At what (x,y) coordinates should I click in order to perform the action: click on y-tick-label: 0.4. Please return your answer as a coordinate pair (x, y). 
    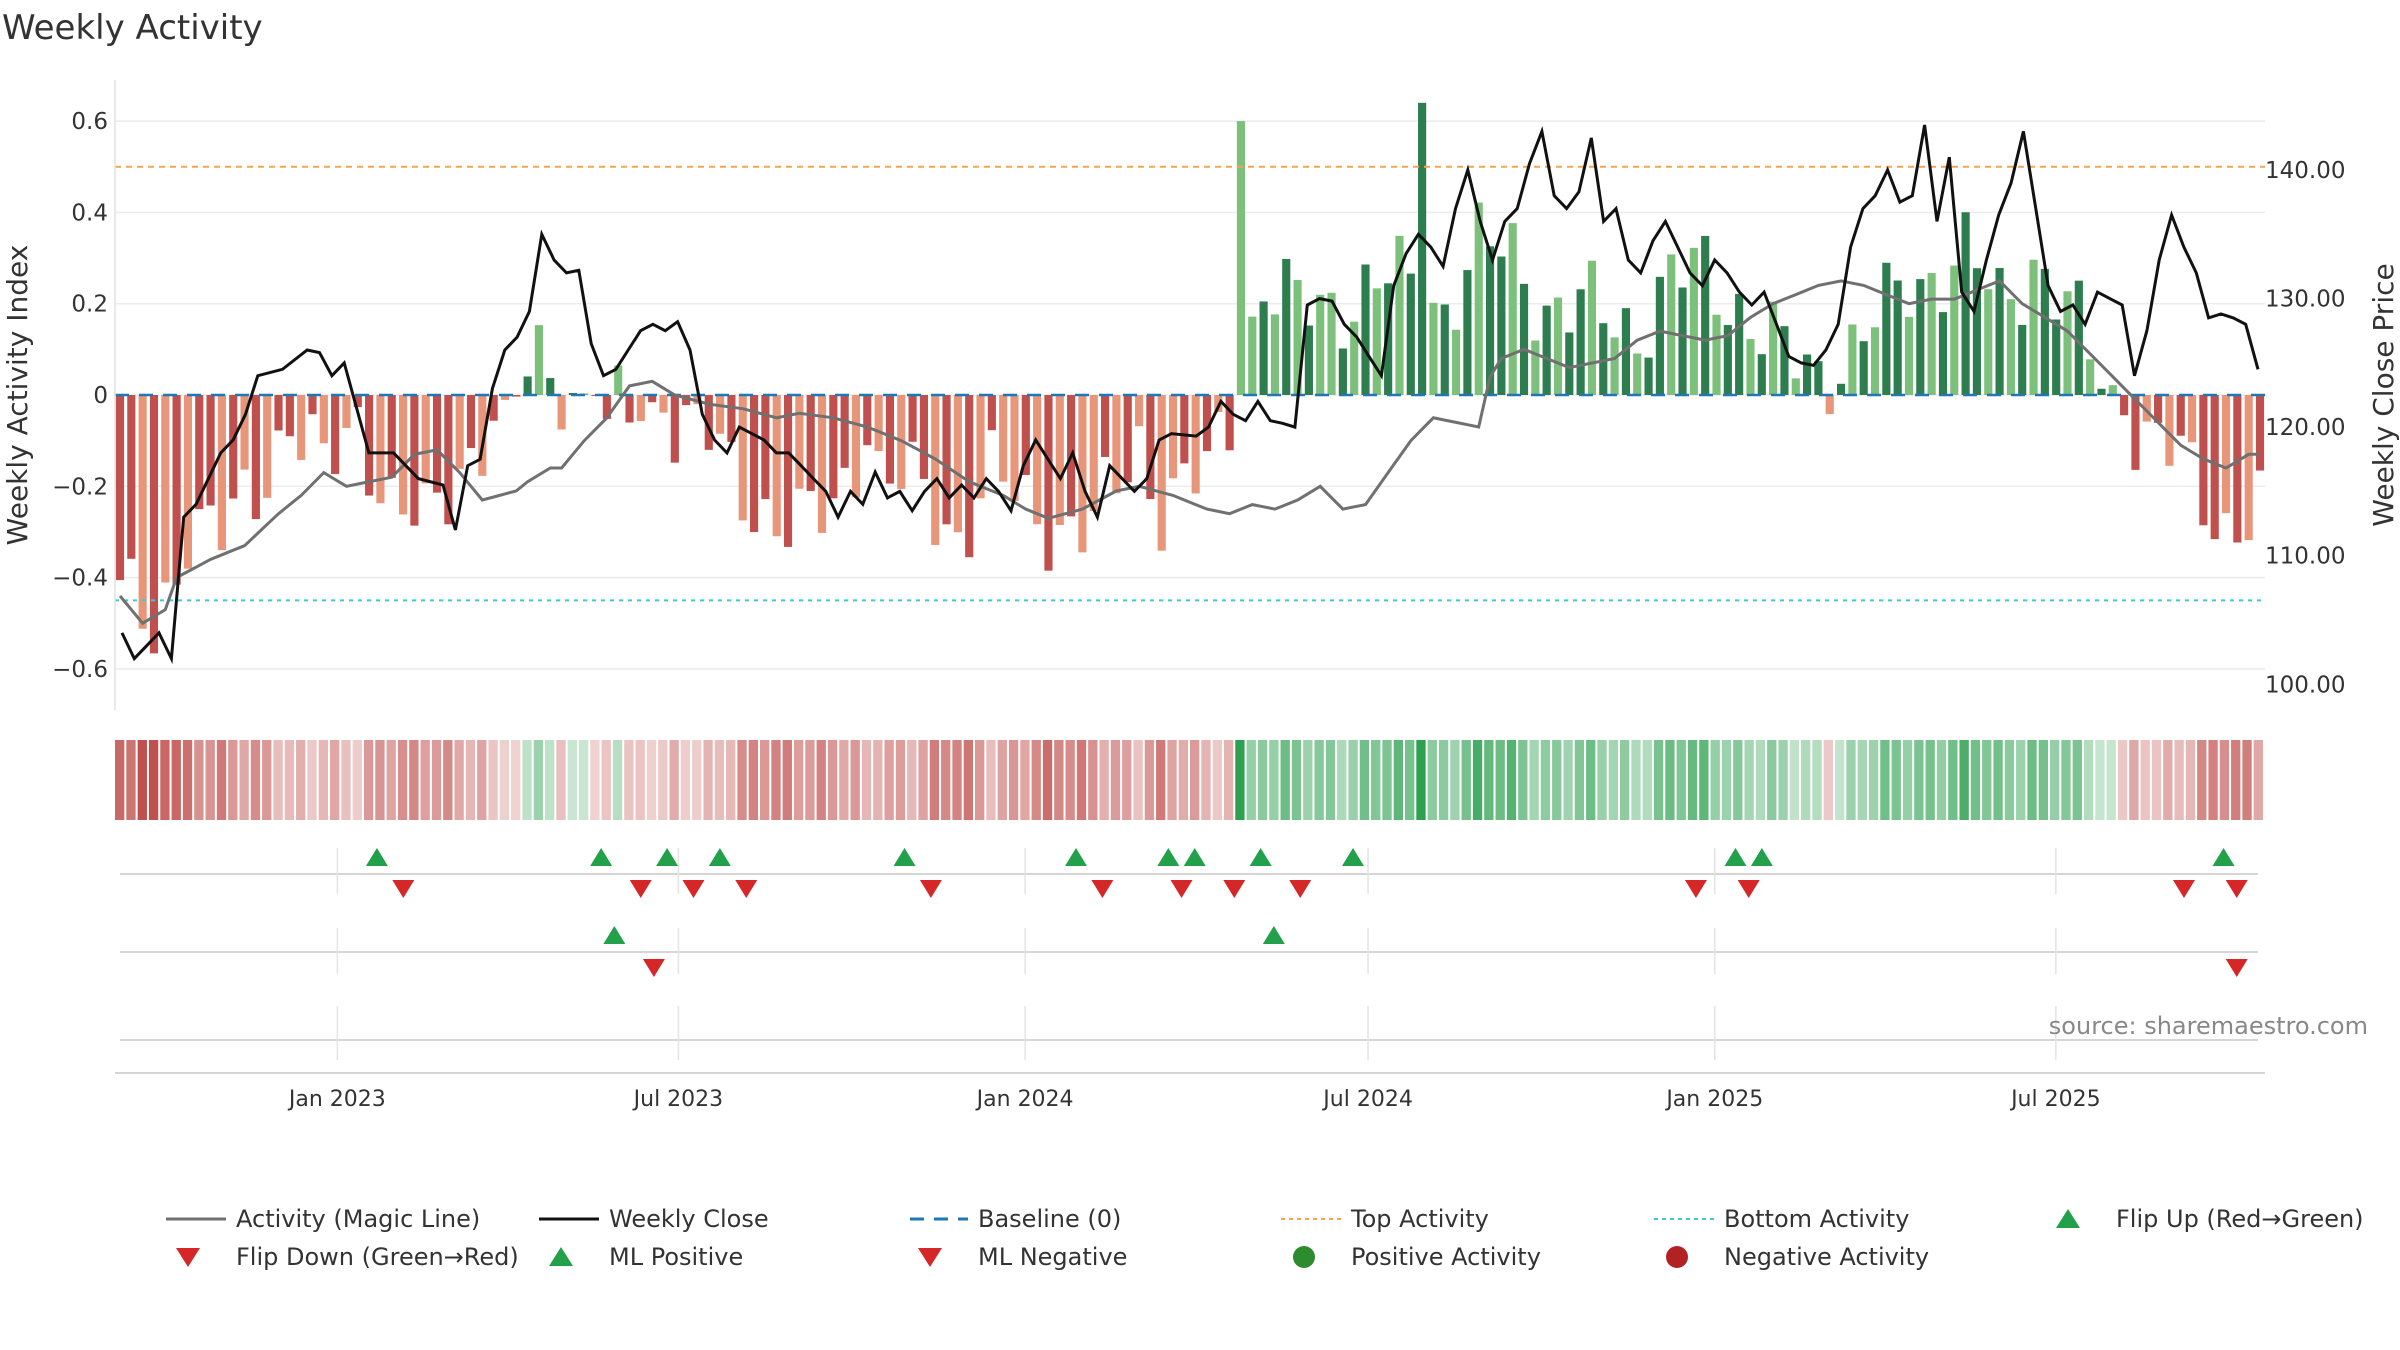
    Looking at the image, I should click on (89, 213).